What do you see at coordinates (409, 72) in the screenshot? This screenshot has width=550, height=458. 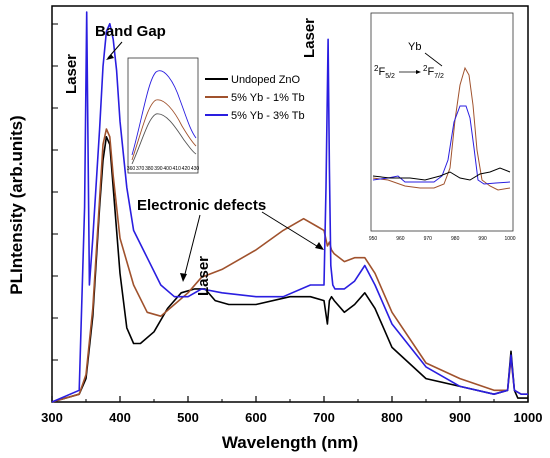 I see `inset-right-level-labels: 2F5/2 2F7/2` at bounding box center [409, 72].